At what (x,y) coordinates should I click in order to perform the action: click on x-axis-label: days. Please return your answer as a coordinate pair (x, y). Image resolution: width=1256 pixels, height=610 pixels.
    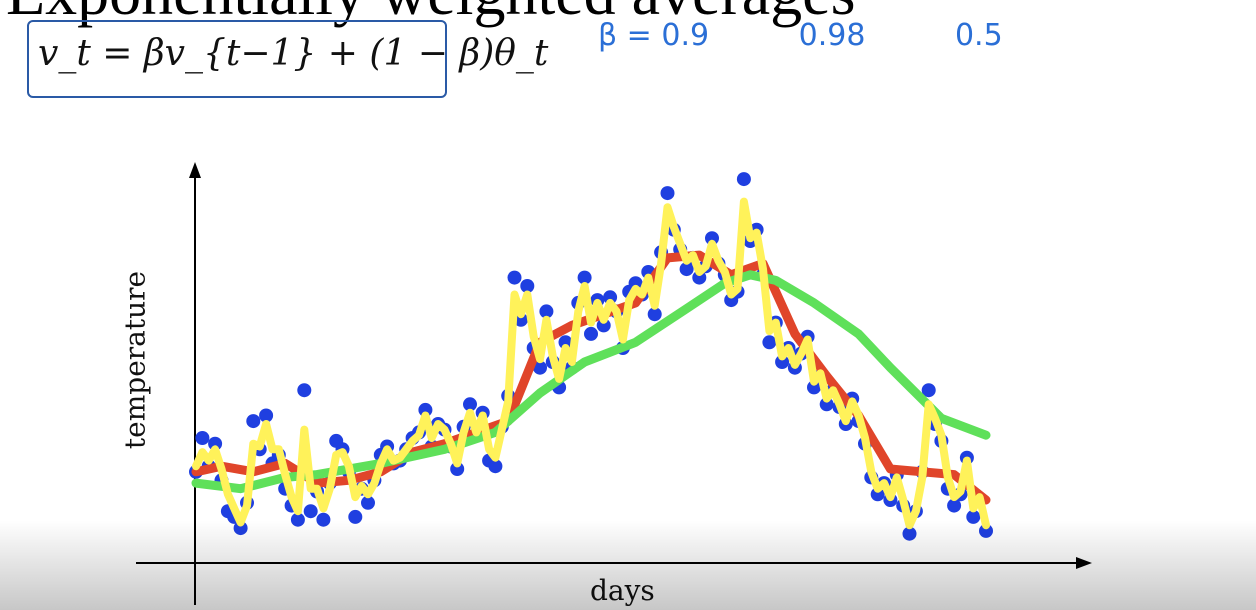
    Looking at the image, I should click on (622, 590).